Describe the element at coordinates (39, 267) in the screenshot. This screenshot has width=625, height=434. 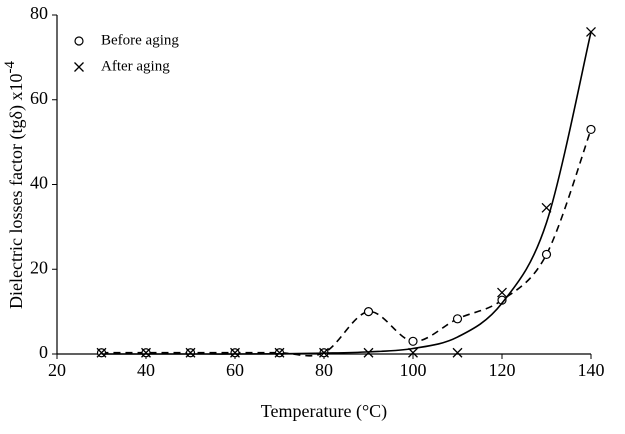
I see `y-tick-label: 20` at that location.